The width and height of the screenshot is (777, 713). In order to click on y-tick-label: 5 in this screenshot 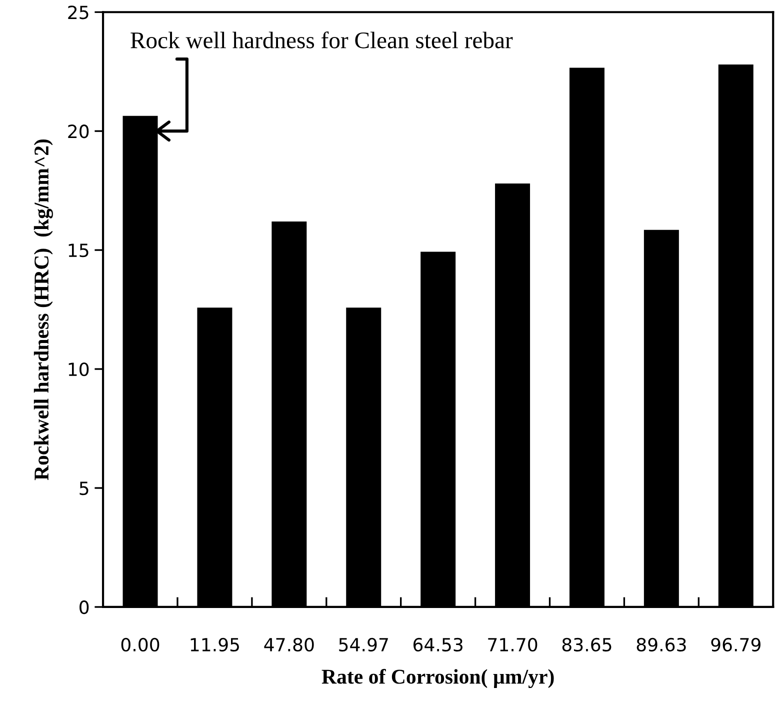, I will do `click(84, 489)`.